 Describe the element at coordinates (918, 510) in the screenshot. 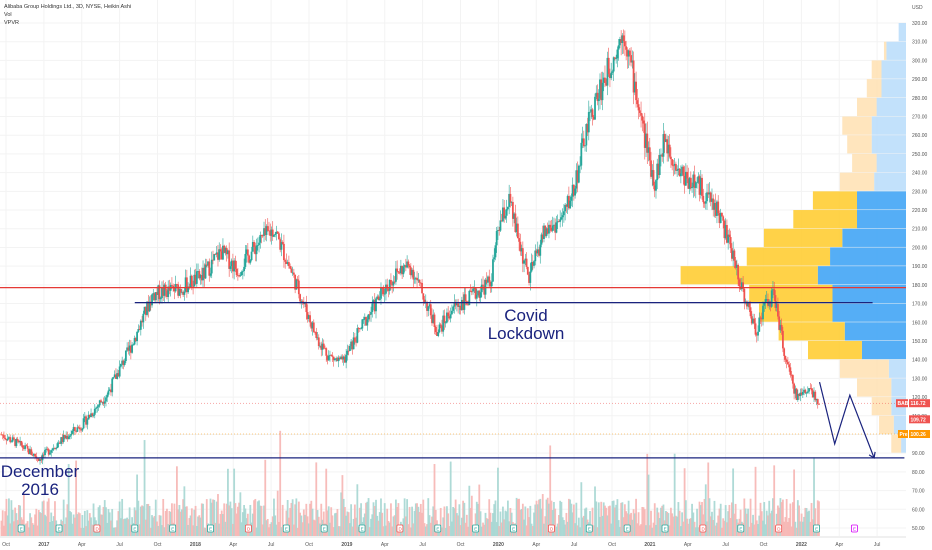

I see `price-tick-label: 60.00` at that location.